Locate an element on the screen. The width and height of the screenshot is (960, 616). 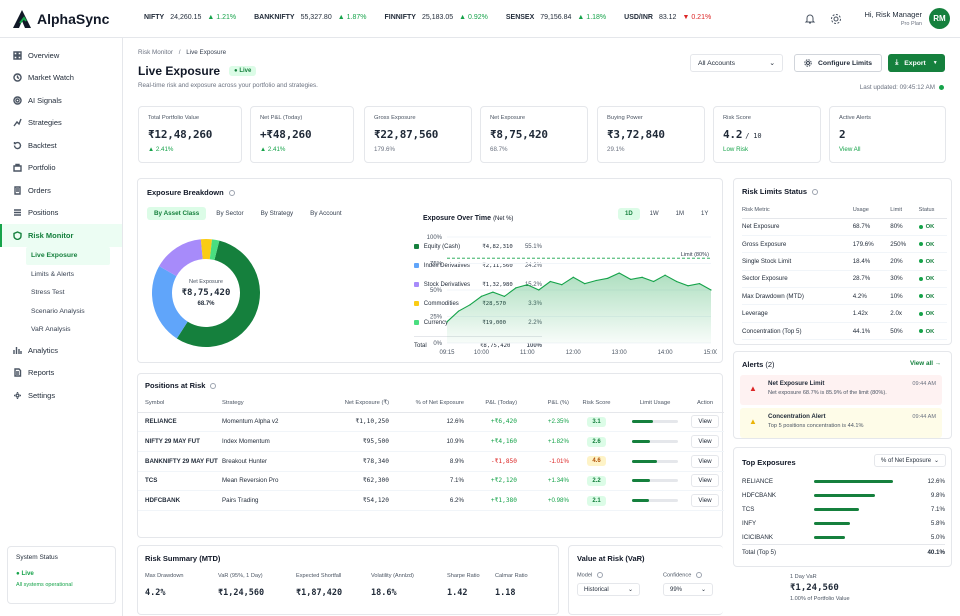
ticker-usdinr: USD/INR 83.12 ▼ 0.21% is located at coordinates (667, 17).